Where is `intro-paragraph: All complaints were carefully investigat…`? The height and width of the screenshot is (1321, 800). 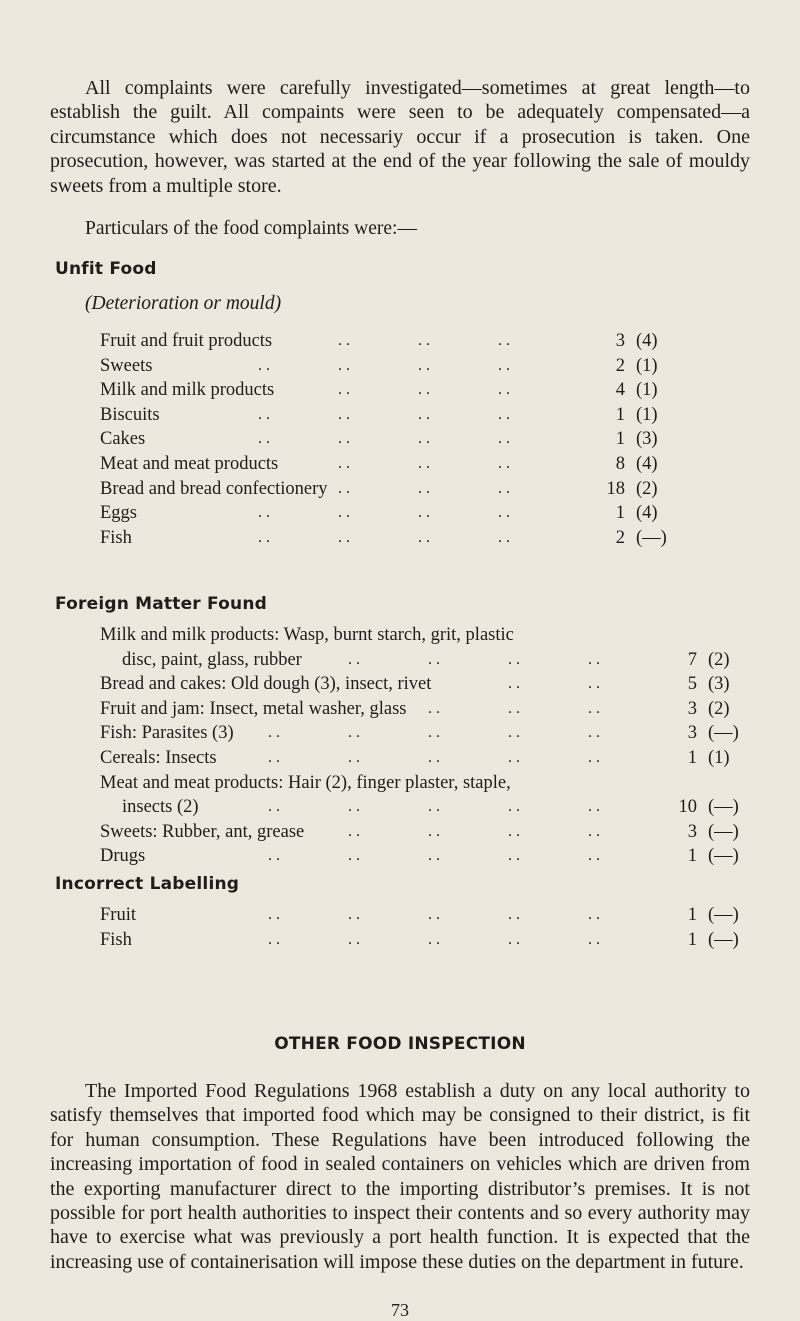 intro-paragraph: All complaints were carefully investigat… is located at coordinates (400, 137).